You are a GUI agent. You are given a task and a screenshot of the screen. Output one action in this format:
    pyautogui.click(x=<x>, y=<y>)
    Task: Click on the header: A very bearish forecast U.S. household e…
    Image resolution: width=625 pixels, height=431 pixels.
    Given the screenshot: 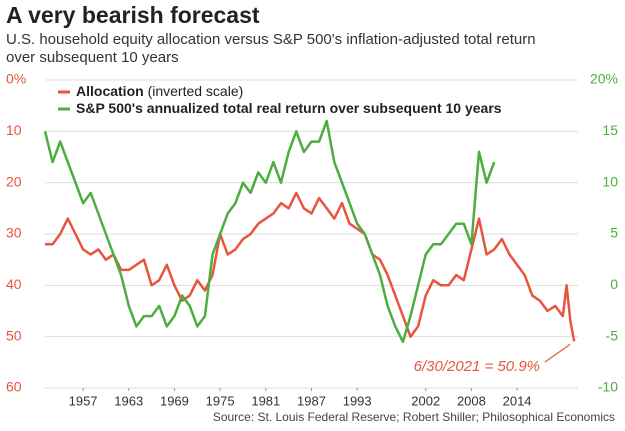 What is the action you would take?
    pyautogui.click(x=306, y=34)
    